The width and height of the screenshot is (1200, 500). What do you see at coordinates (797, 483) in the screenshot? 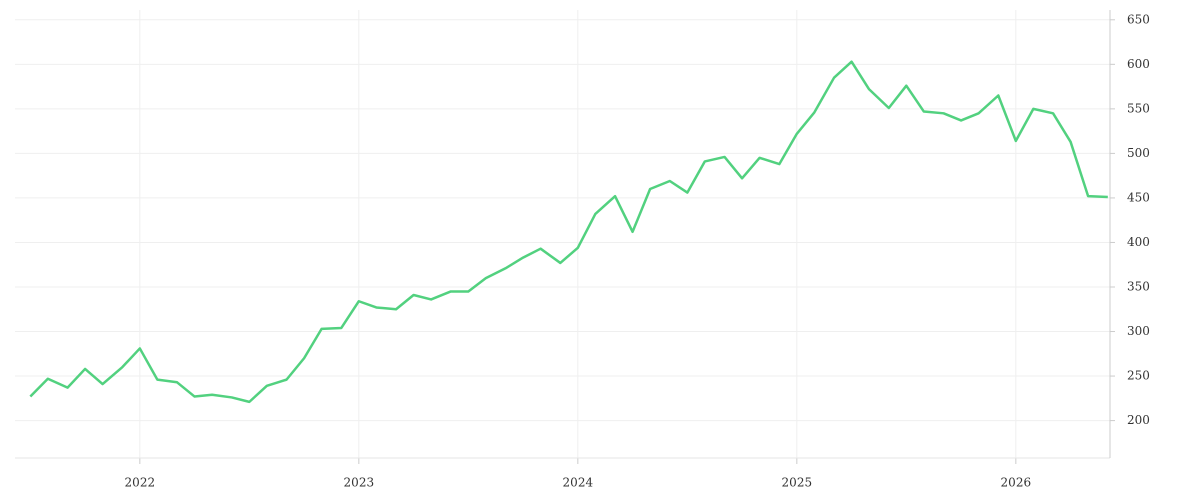
I see `x-tick-label: 2025` at bounding box center [797, 483].